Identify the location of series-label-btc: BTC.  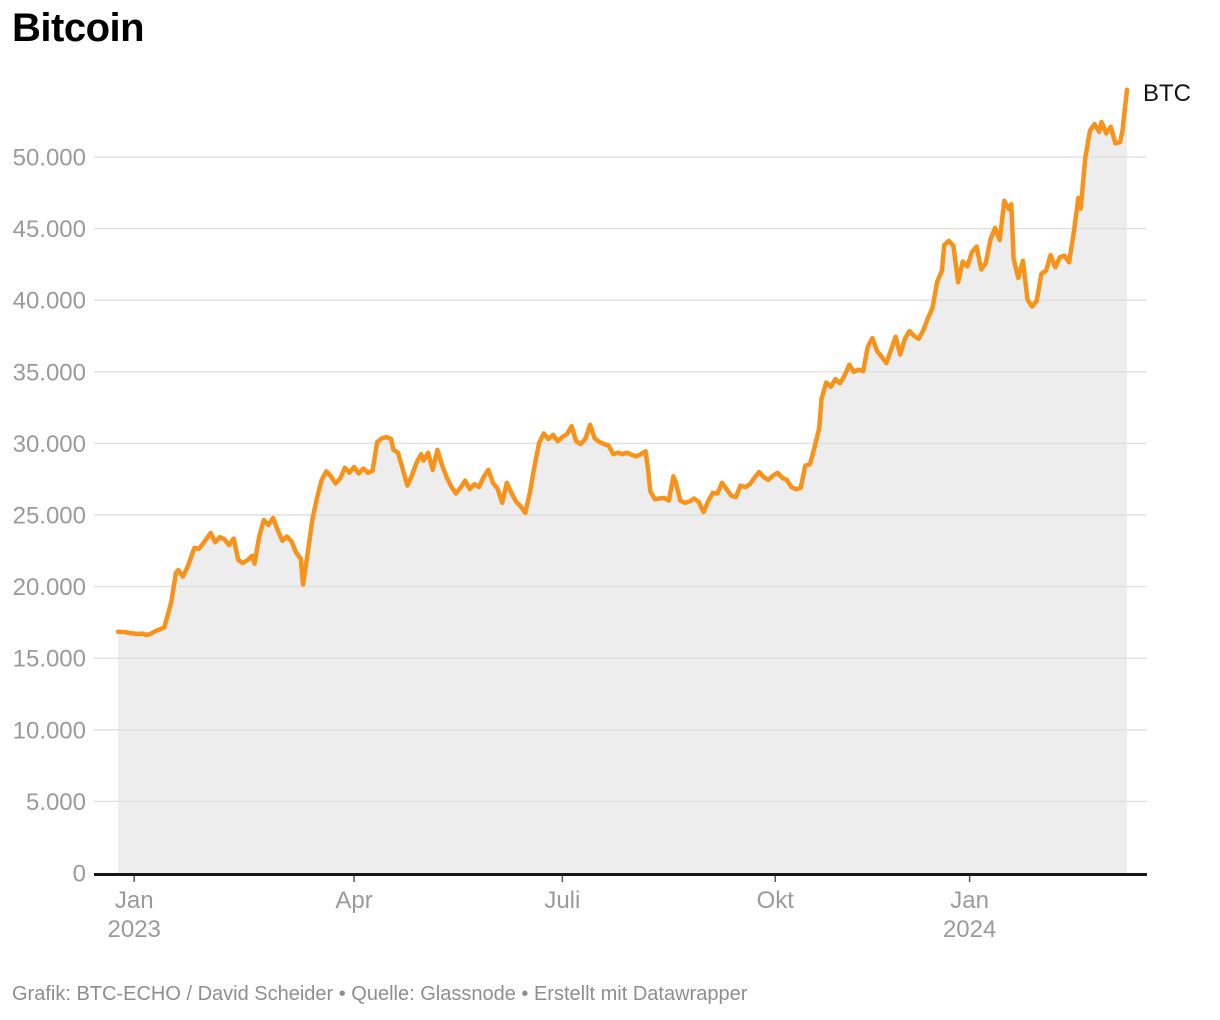
(1167, 93).